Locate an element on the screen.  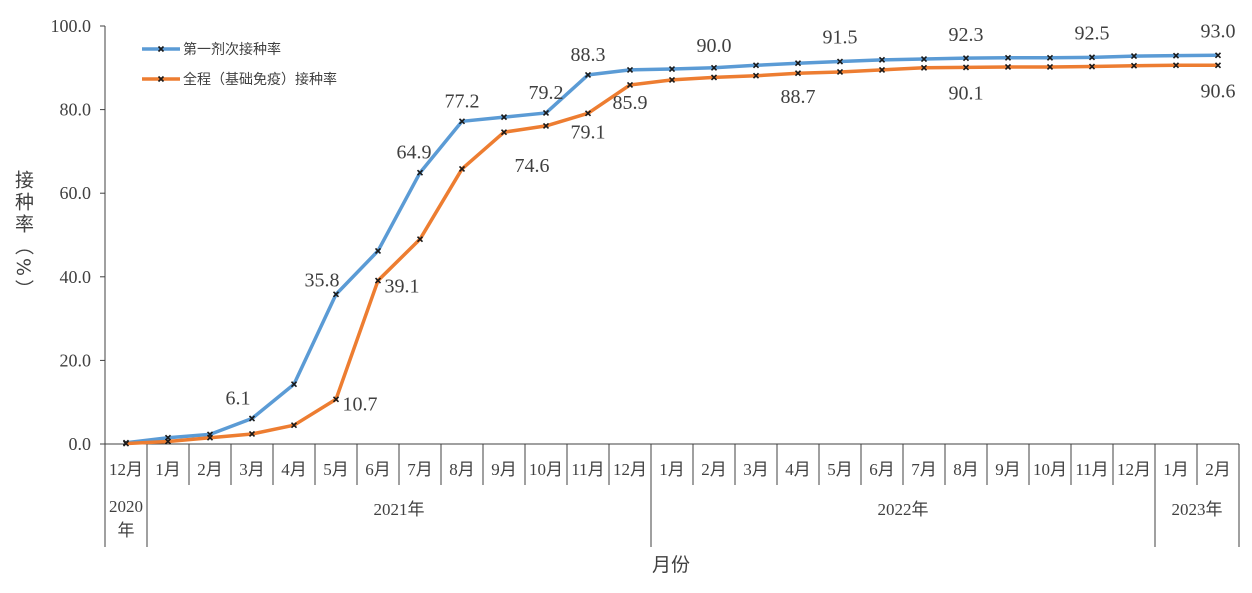
data-label: 92.3 is located at coordinates (966, 35).